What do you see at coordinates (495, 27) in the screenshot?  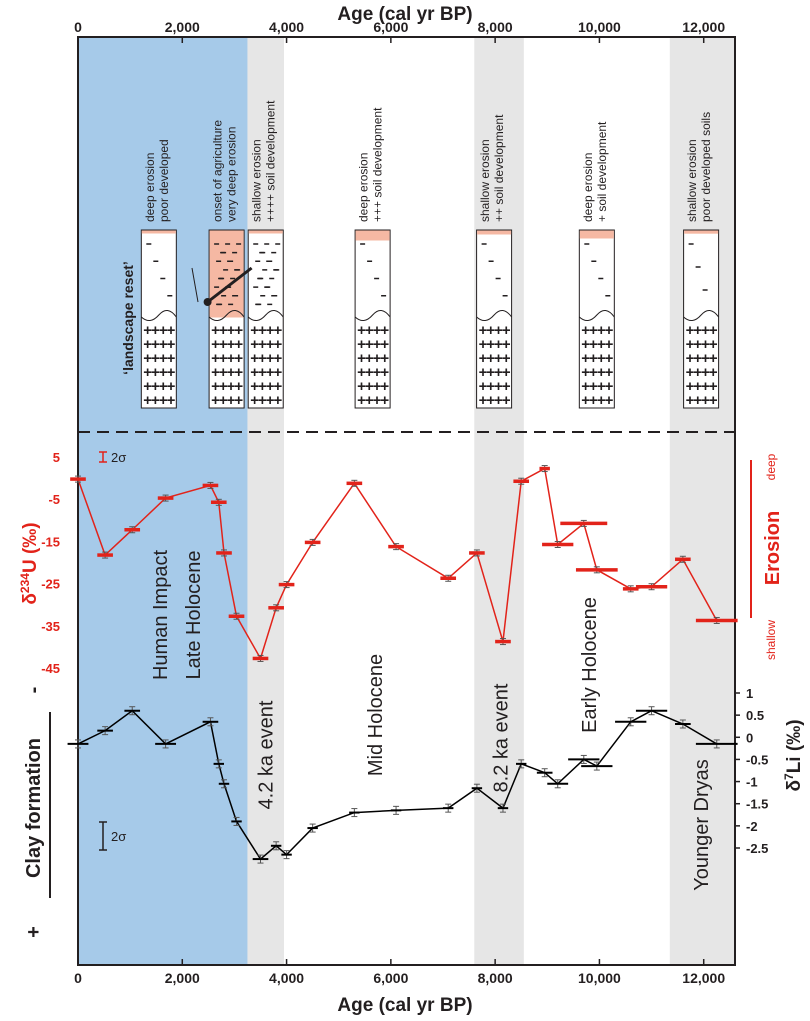 I see `top-x-tick-label: 8,000` at bounding box center [495, 27].